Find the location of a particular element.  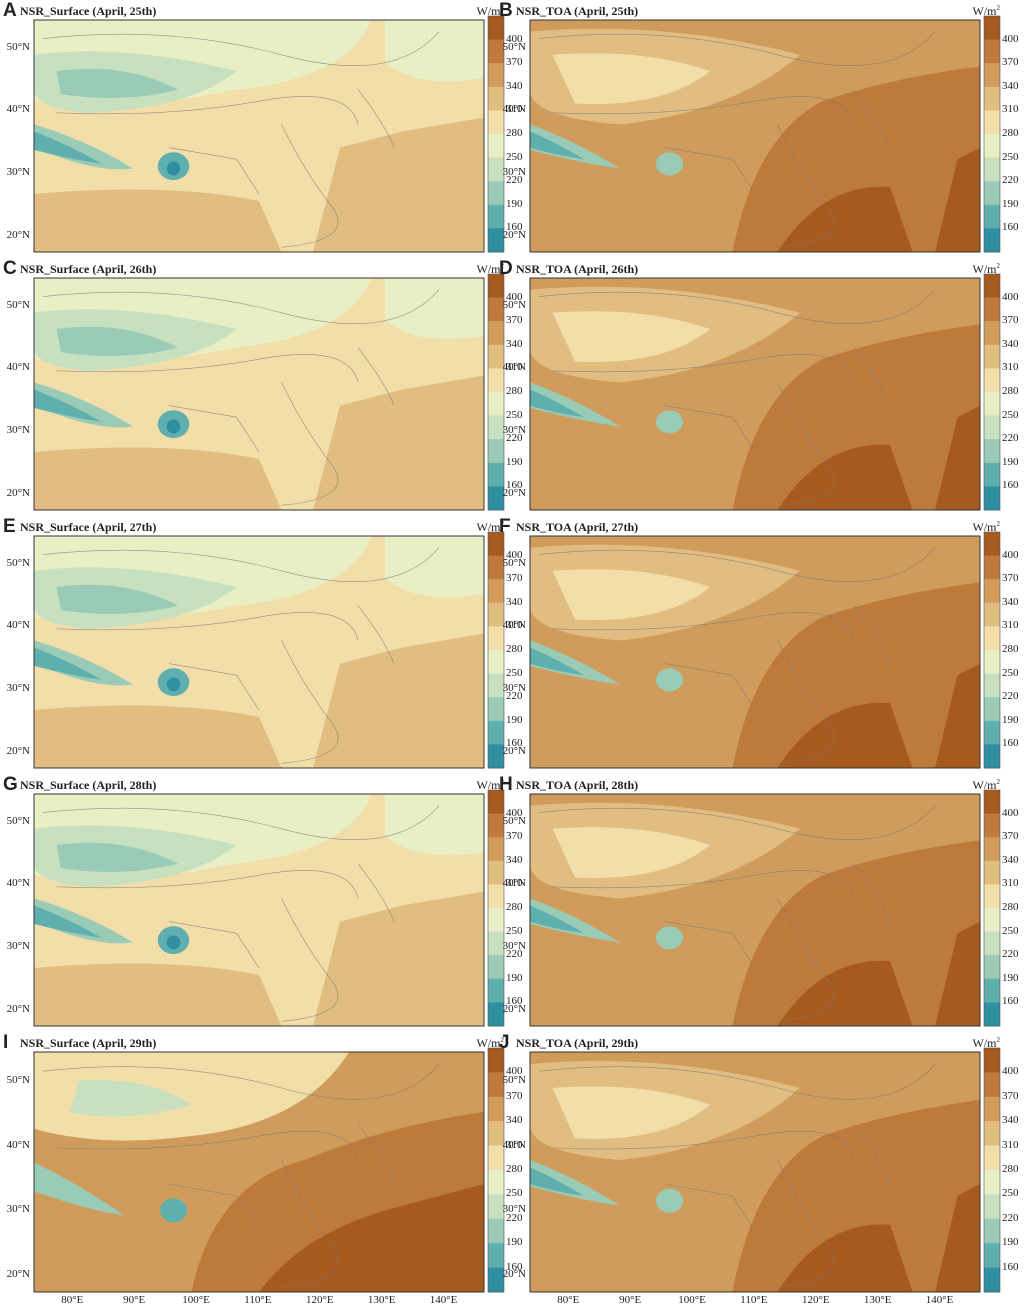

panel-letter: A is located at coordinates (10, 10).